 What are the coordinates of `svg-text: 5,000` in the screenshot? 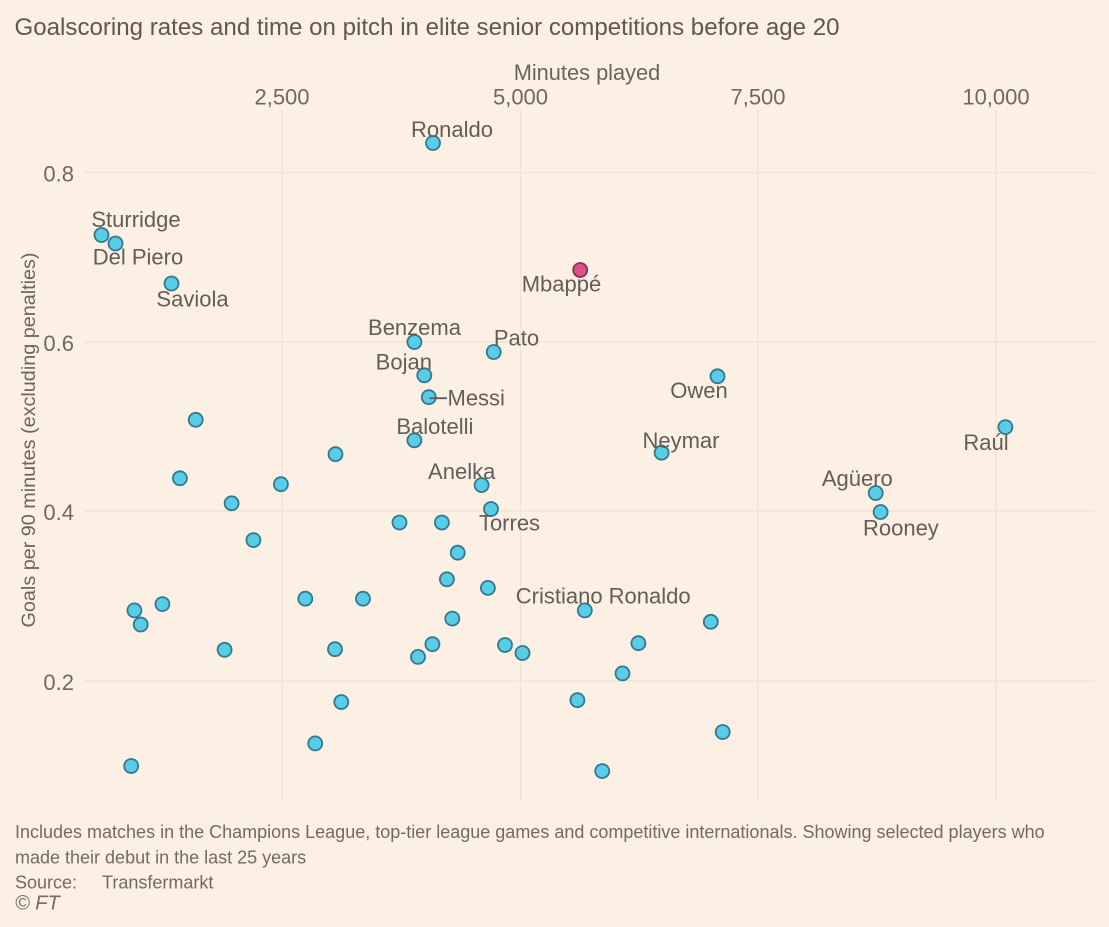 It's located at (520, 97).